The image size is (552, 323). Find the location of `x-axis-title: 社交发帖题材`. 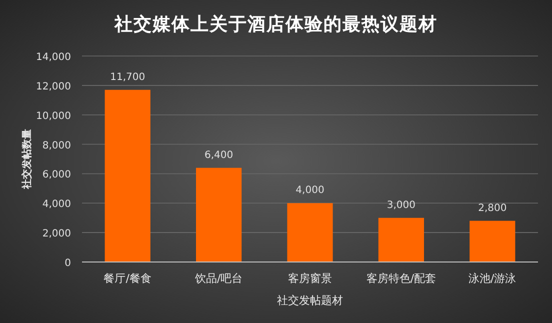

x-axis-title: 社交发帖题材 is located at coordinates (310, 300).